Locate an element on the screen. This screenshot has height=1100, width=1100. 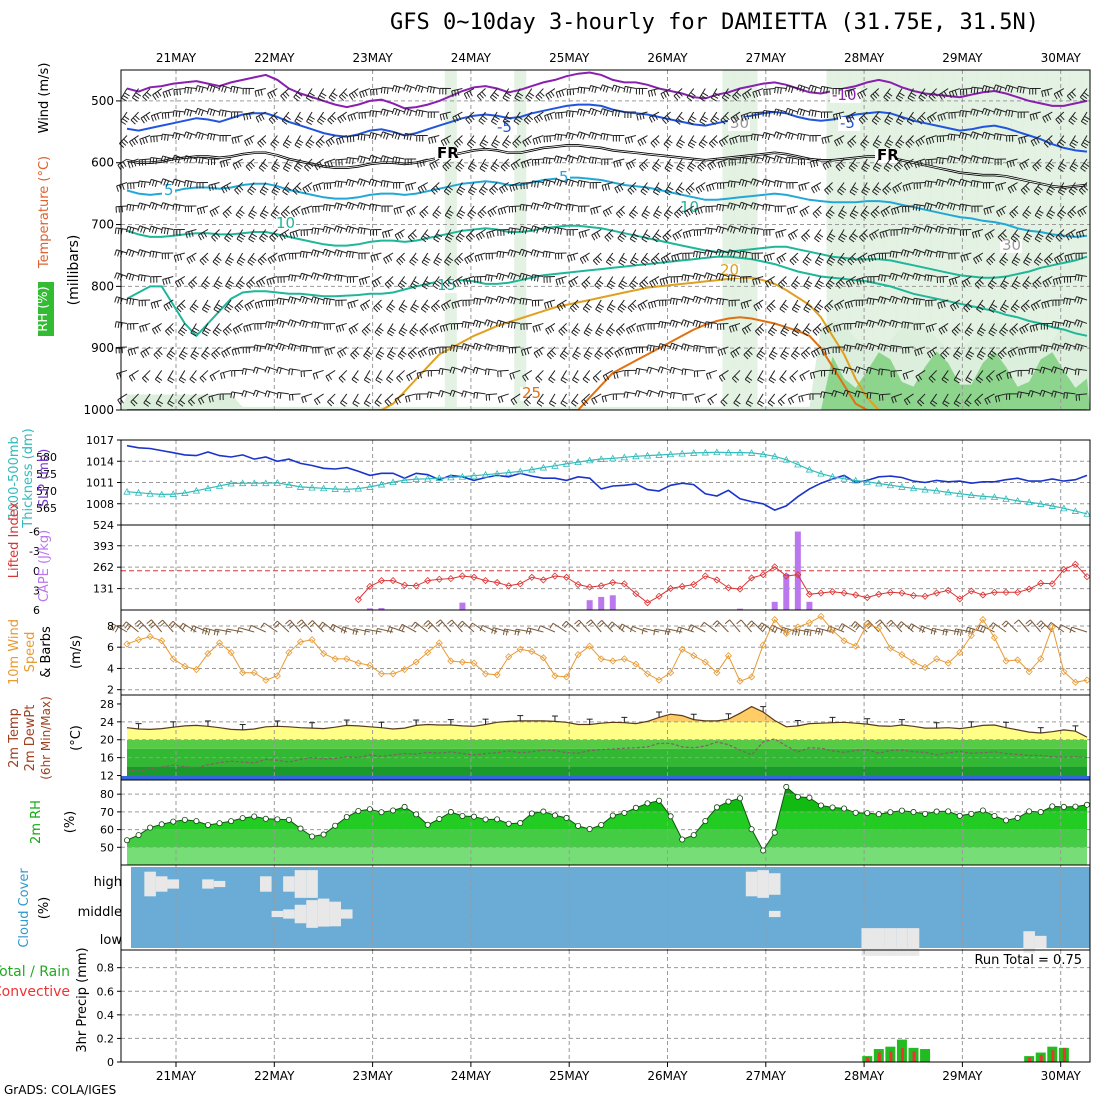
temp-axis-label-3: (6hr Min/Max) is located at coordinates (46, 738).